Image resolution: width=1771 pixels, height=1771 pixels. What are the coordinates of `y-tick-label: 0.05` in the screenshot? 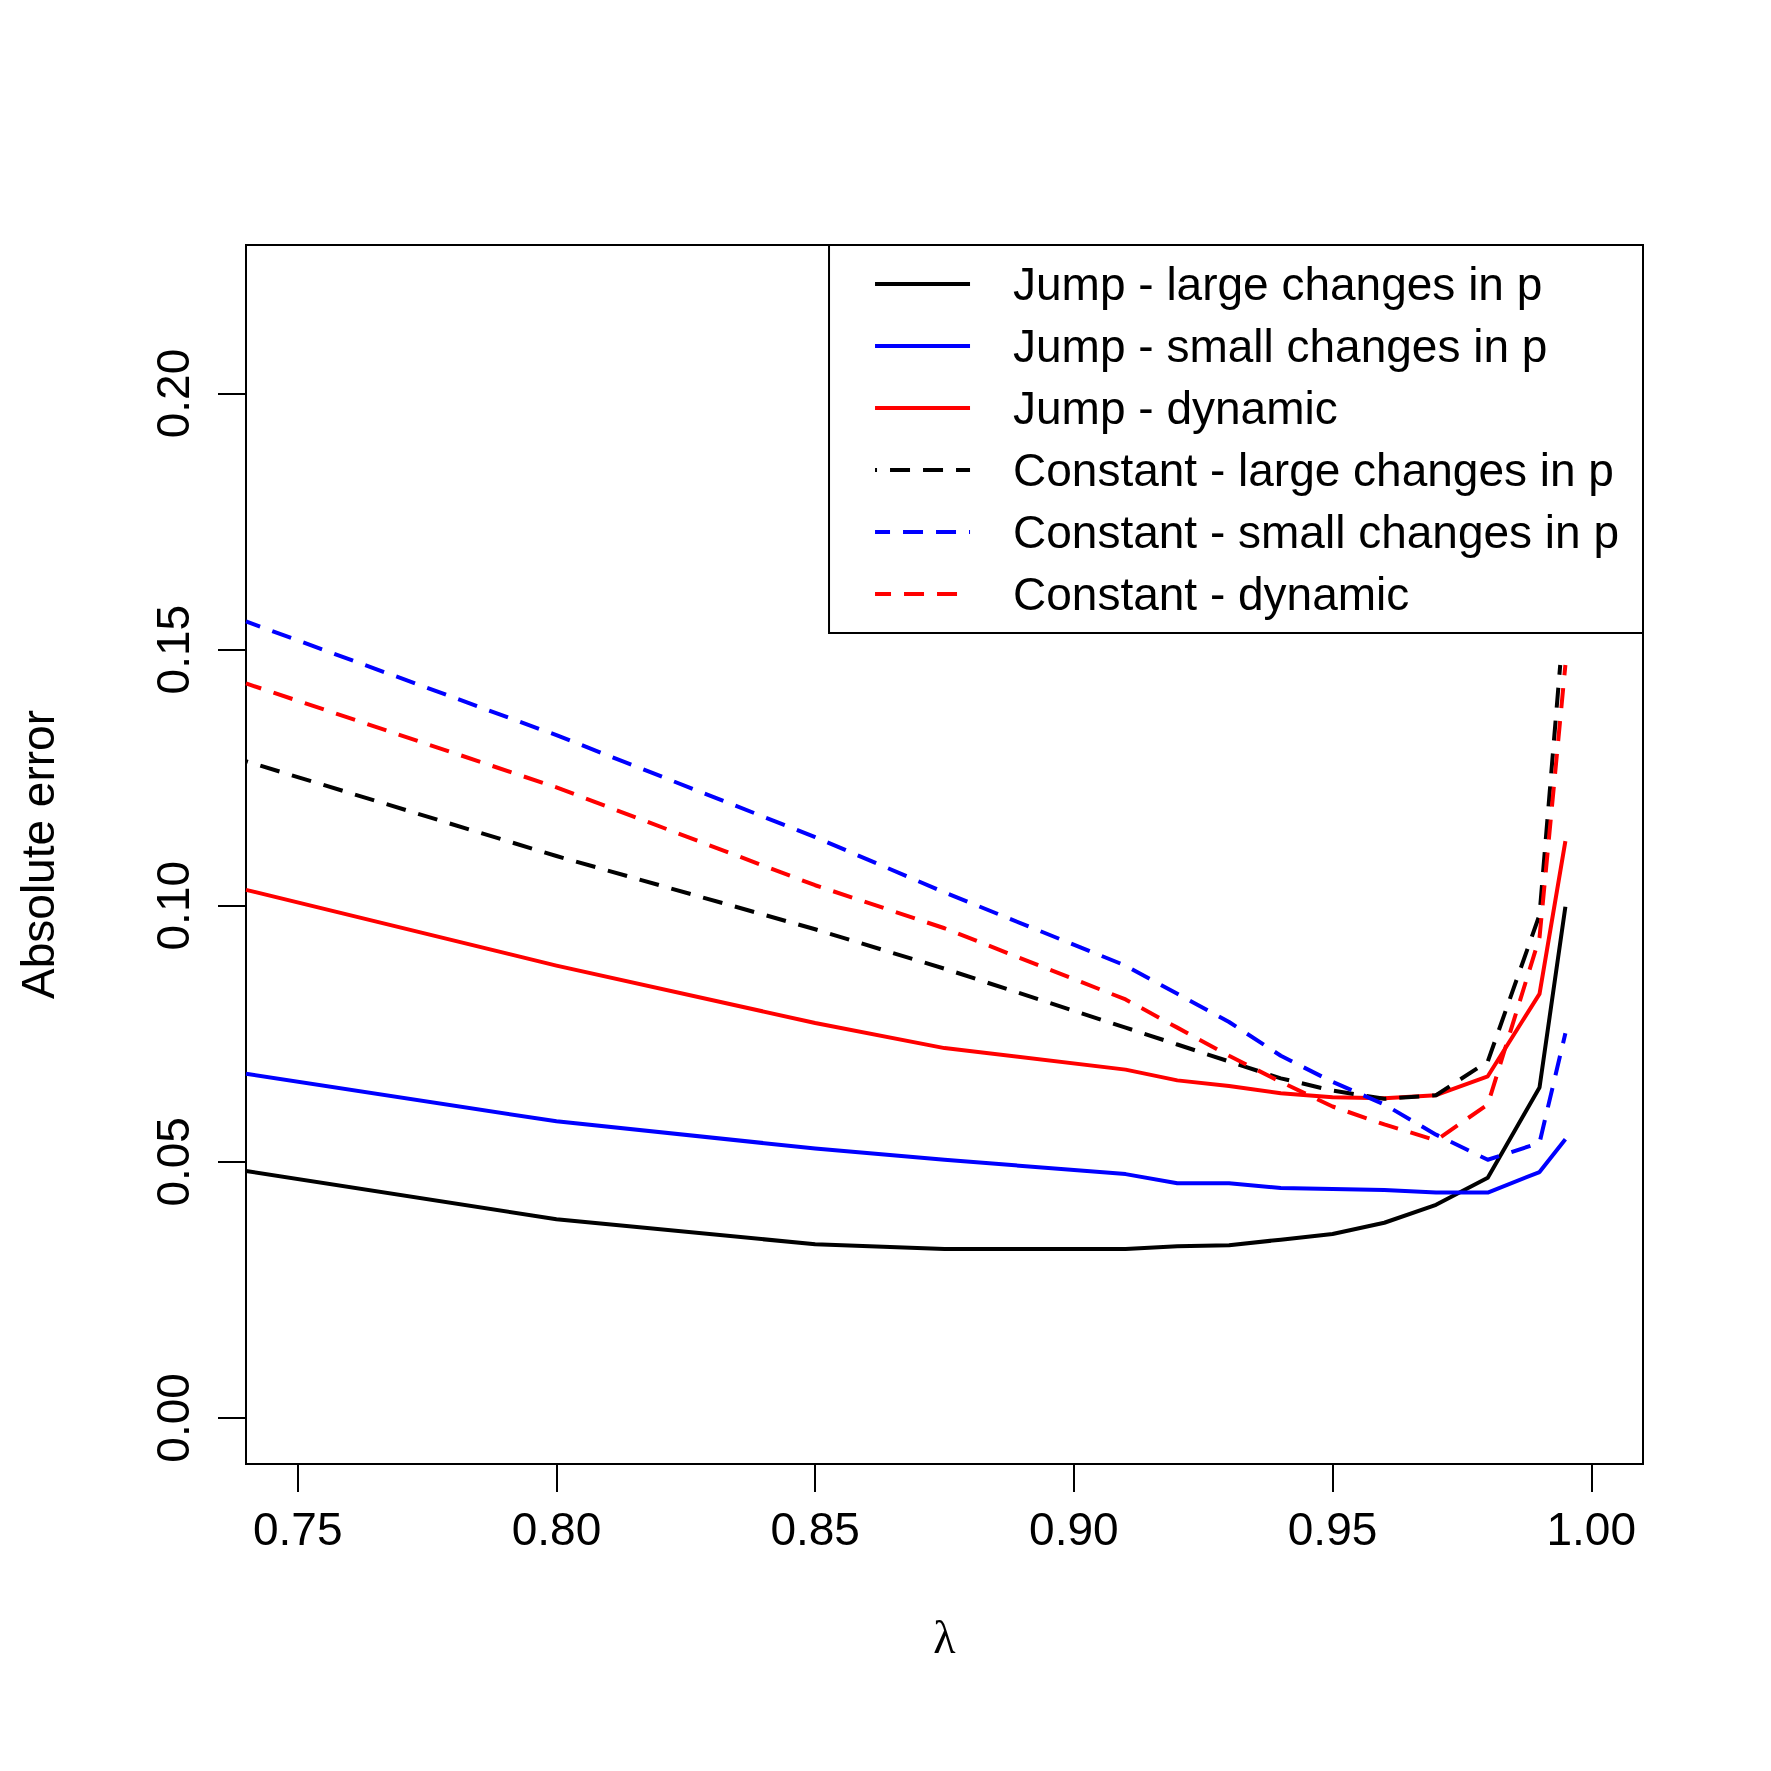 It's located at (173, 1162).